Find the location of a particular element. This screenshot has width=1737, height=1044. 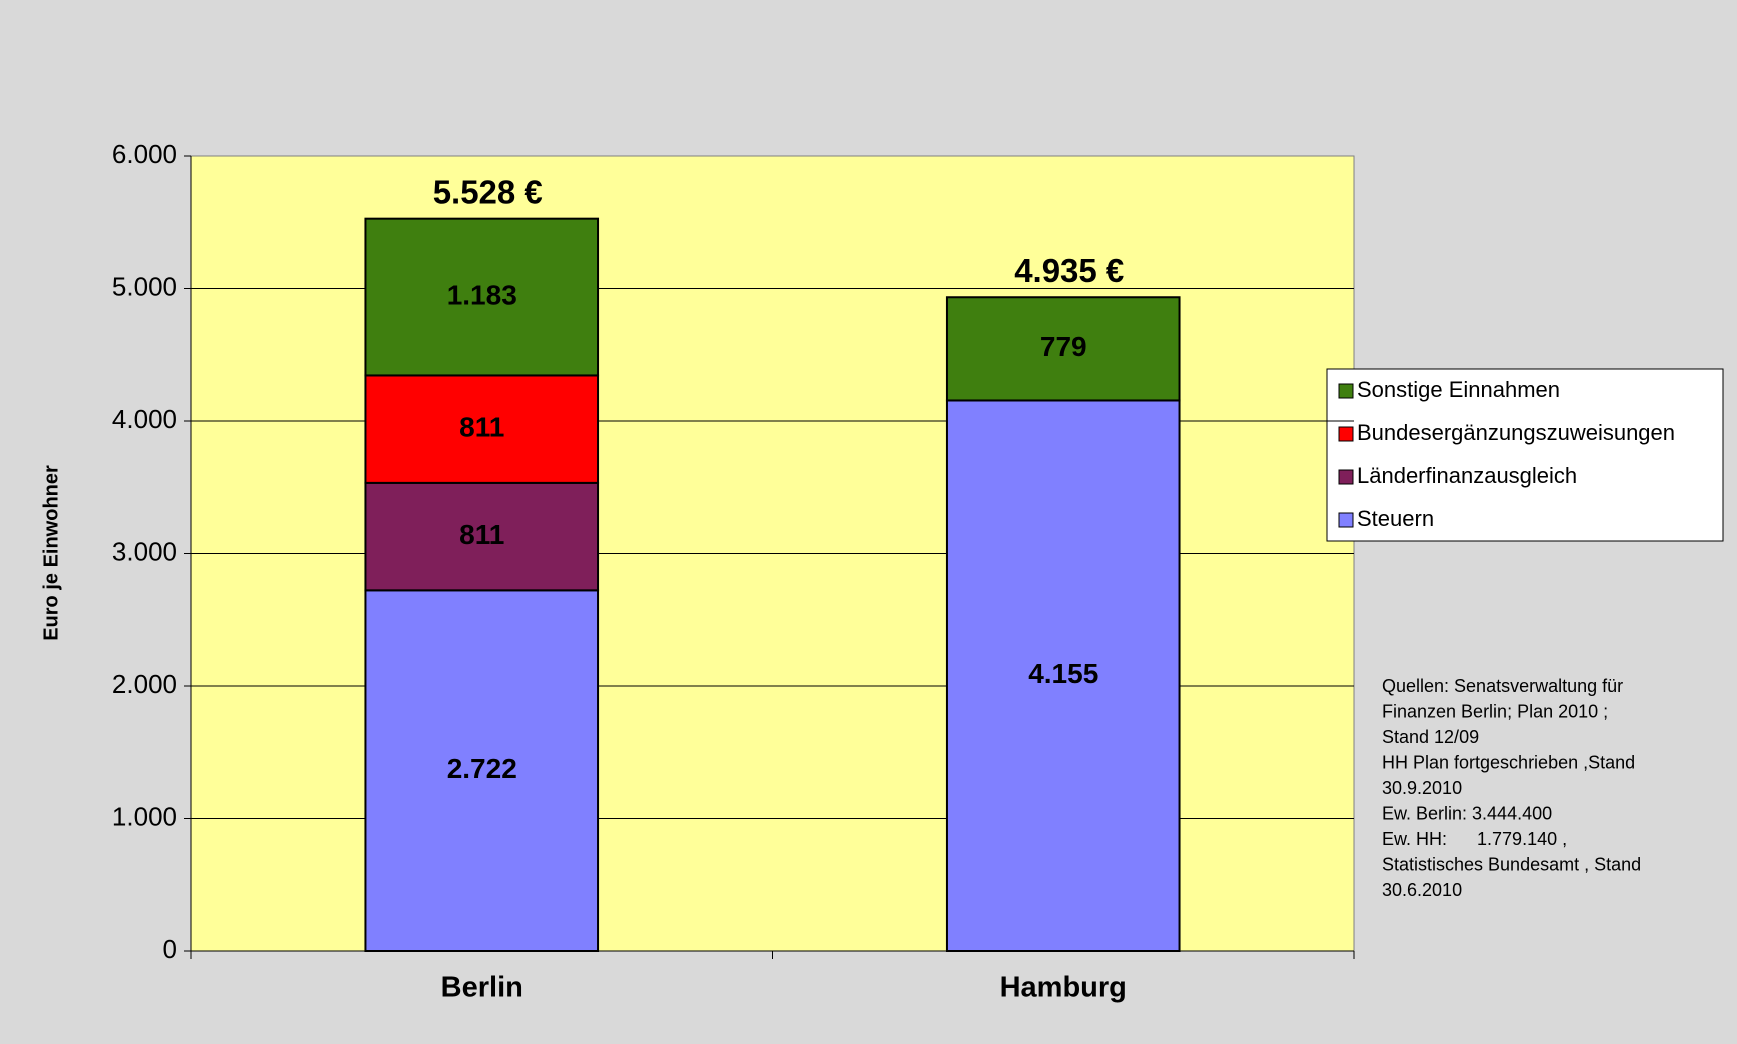

source-note: 30.9.2010 is located at coordinates (1422, 788).